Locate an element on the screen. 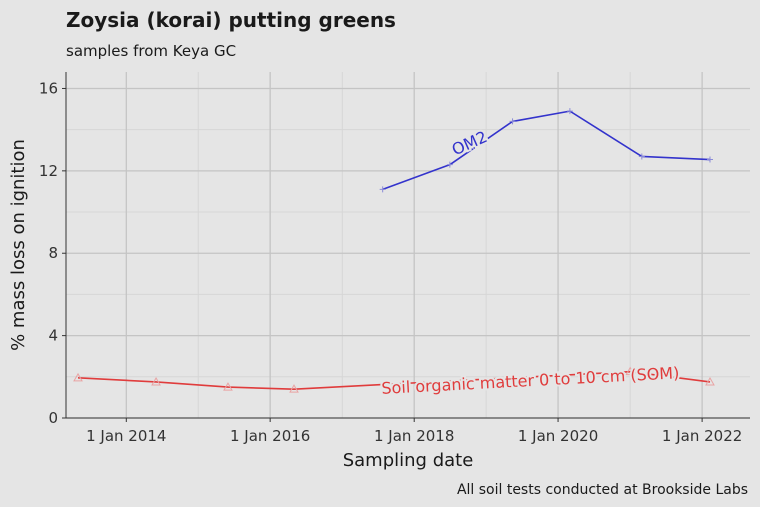  chart-subtitle: samples from Keya GC is located at coordinates (151, 51).